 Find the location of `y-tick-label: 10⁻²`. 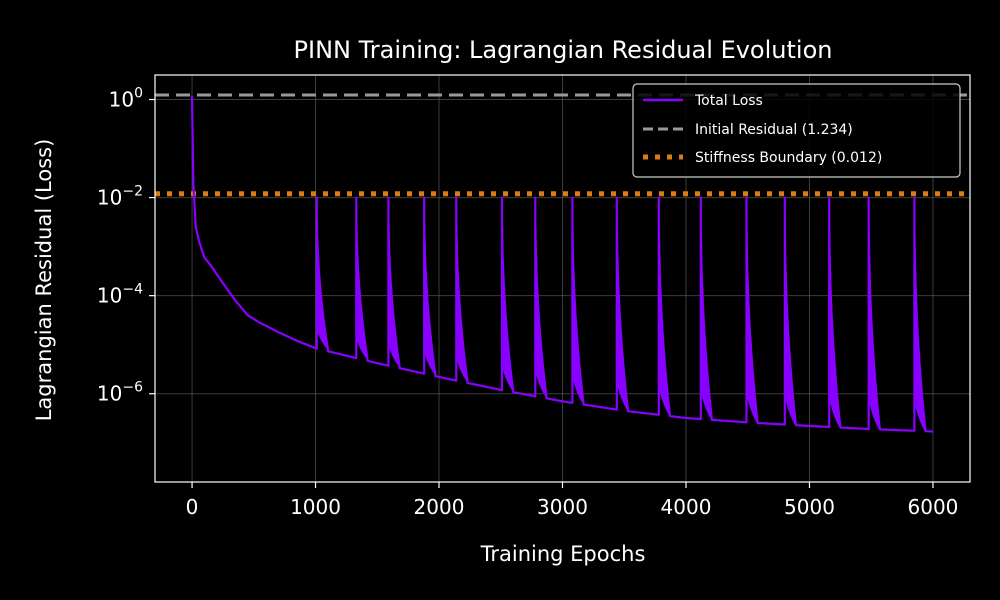

y-tick-label: 10⁻² is located at coordinates (120, 197).